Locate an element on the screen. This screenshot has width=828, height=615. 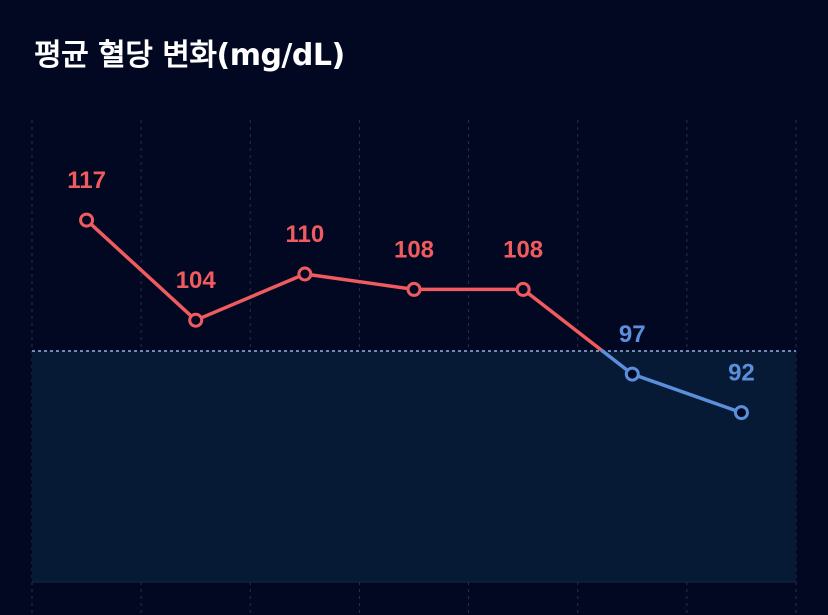
data-label: 104 is located at coordinates (196, 280).